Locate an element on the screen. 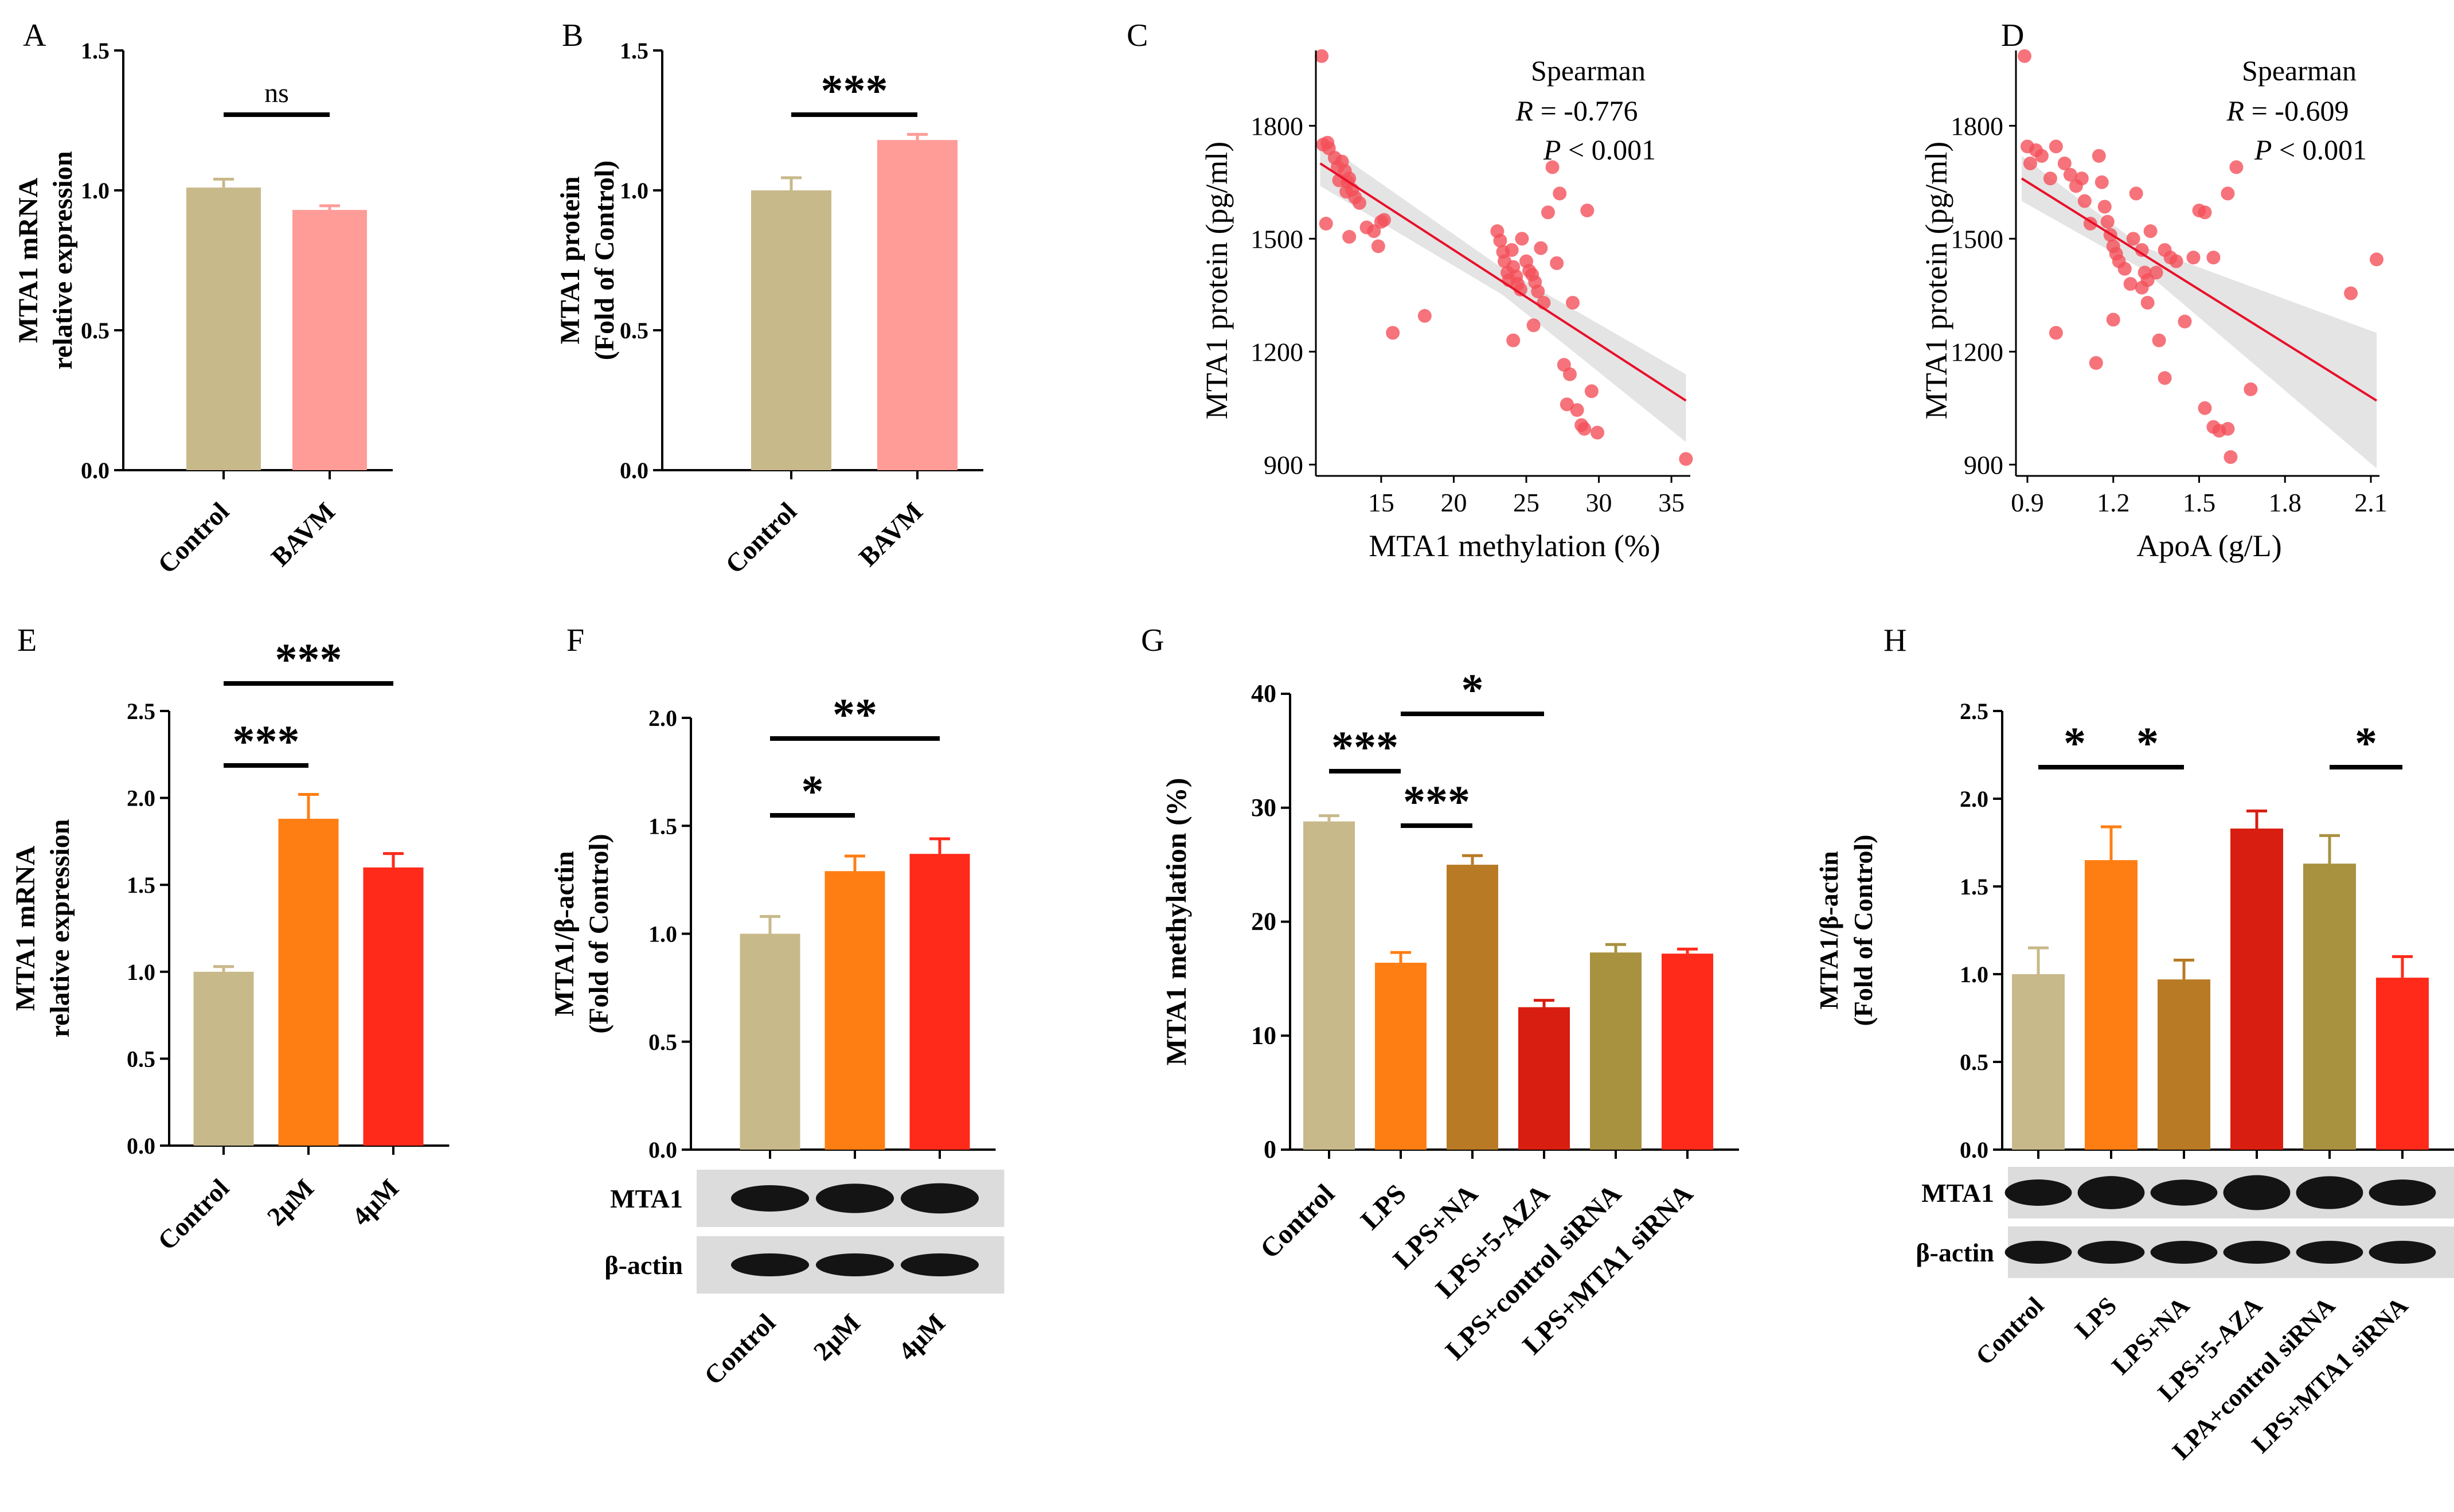 This screenshot has height=1512, width=2454. category-label: LPS is located at coordinates (2095, 1317).